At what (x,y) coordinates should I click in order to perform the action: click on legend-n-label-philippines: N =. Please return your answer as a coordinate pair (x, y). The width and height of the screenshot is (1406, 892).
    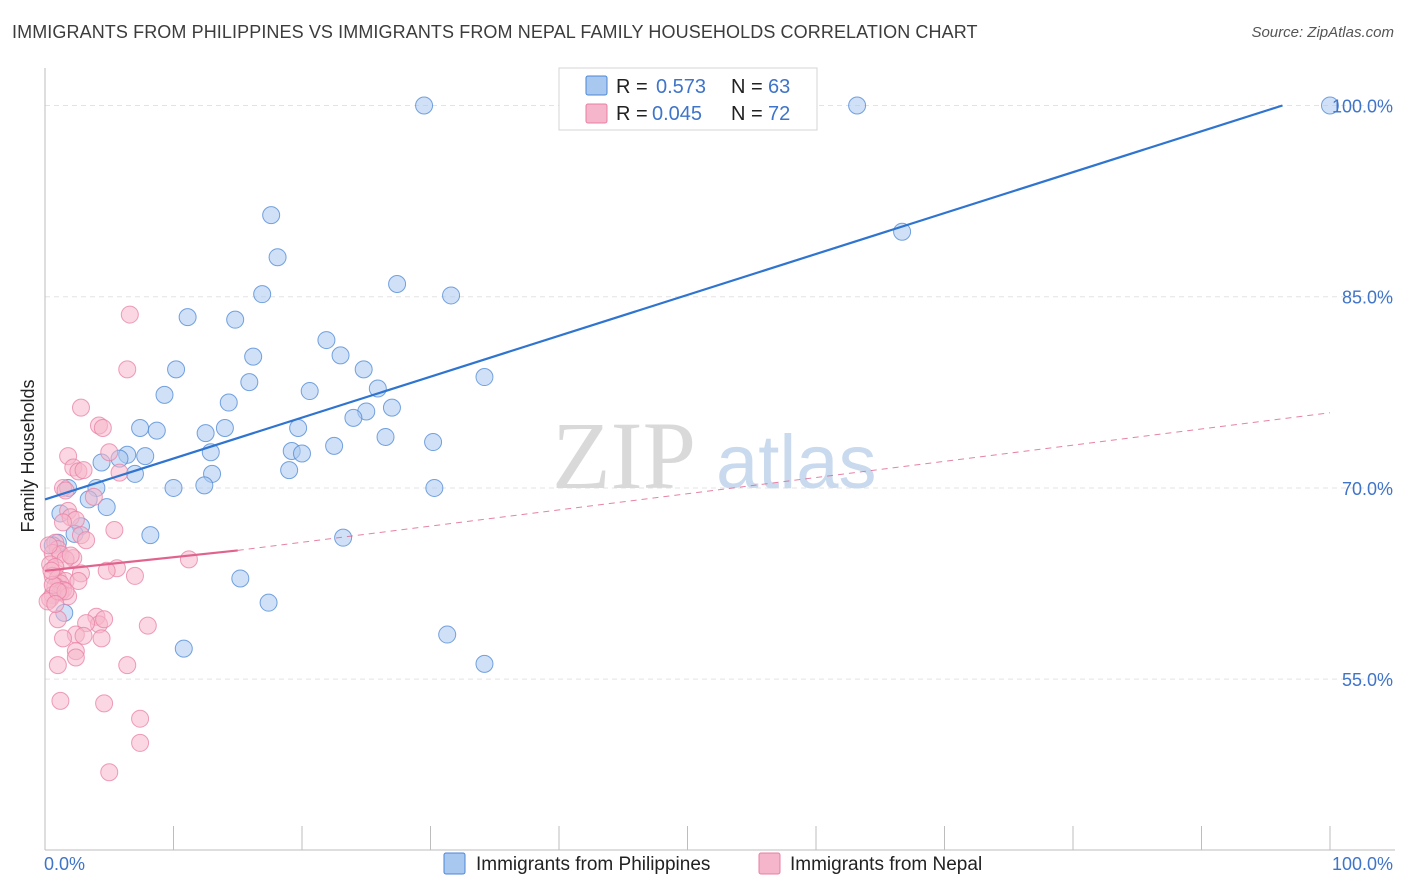
    Looking at the image, I should click on (747, 87).